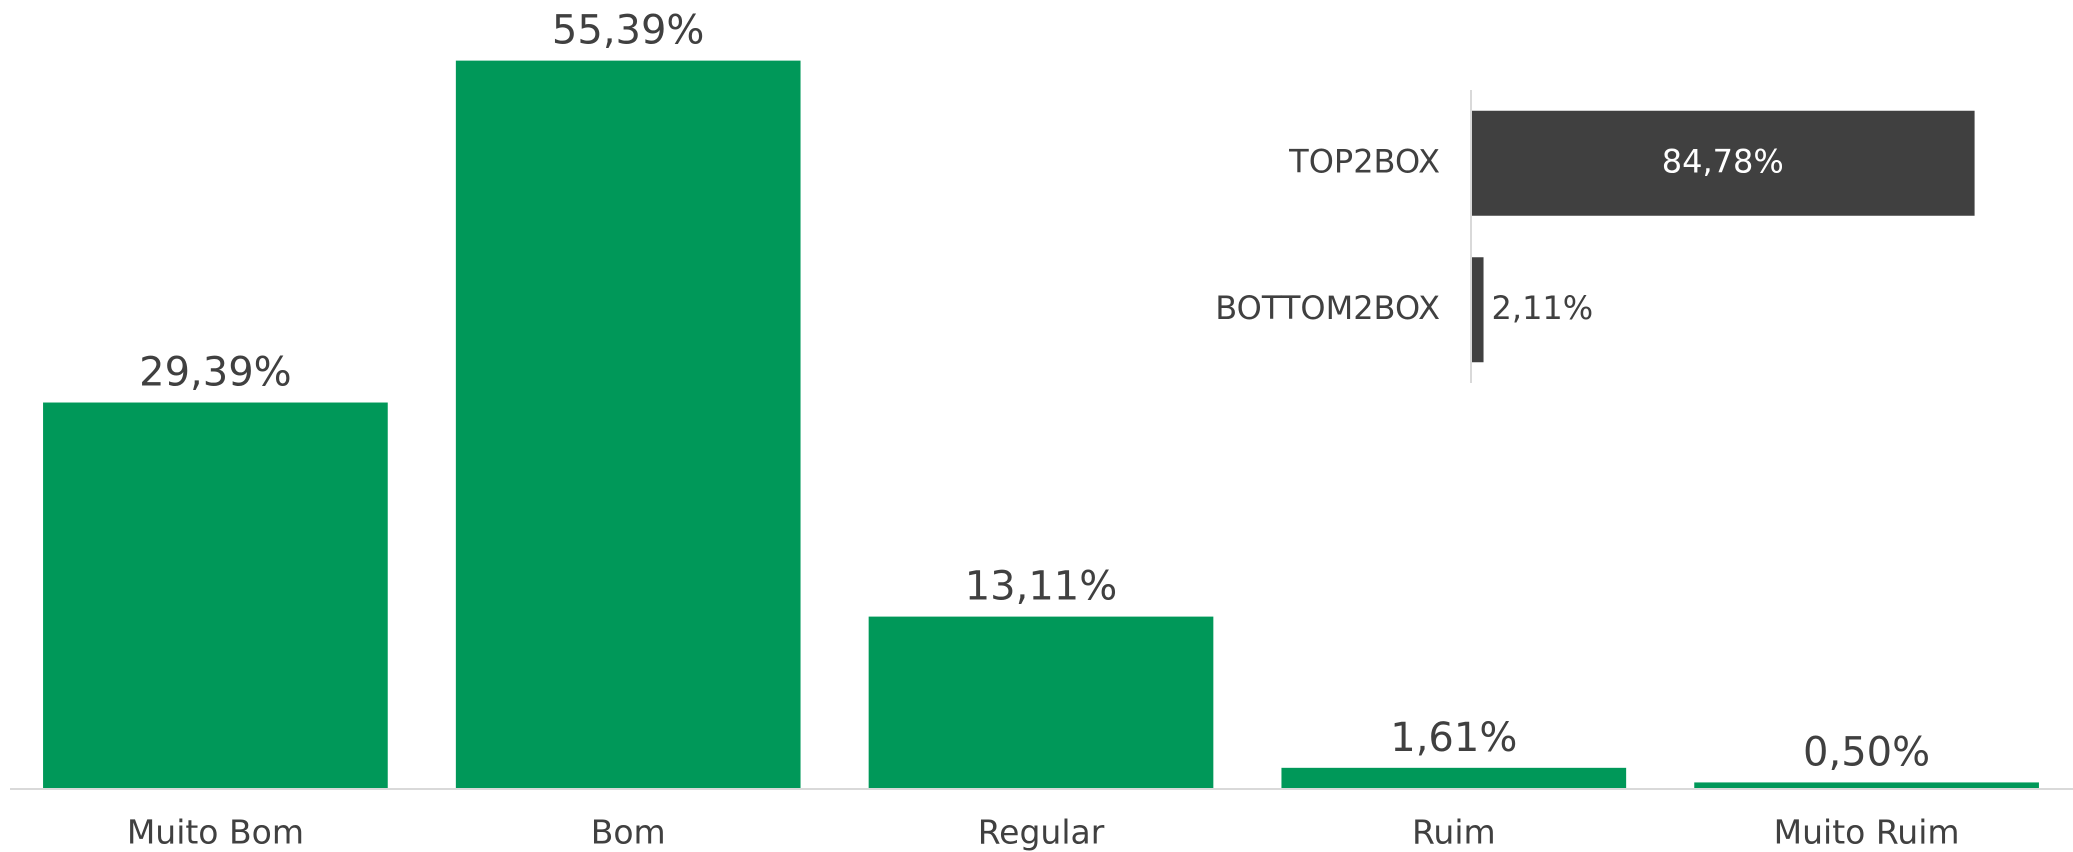  Describe the element at coordinates (1364, 161) in the screenshot. I see `y-tick-label: TOP2BOX` at that location.